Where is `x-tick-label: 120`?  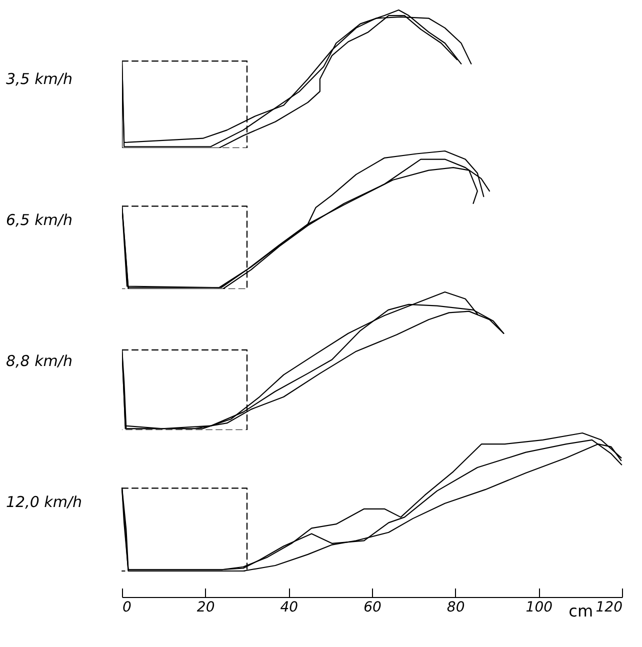
x-tick-label: 120 is located at coordinates (609, 608).